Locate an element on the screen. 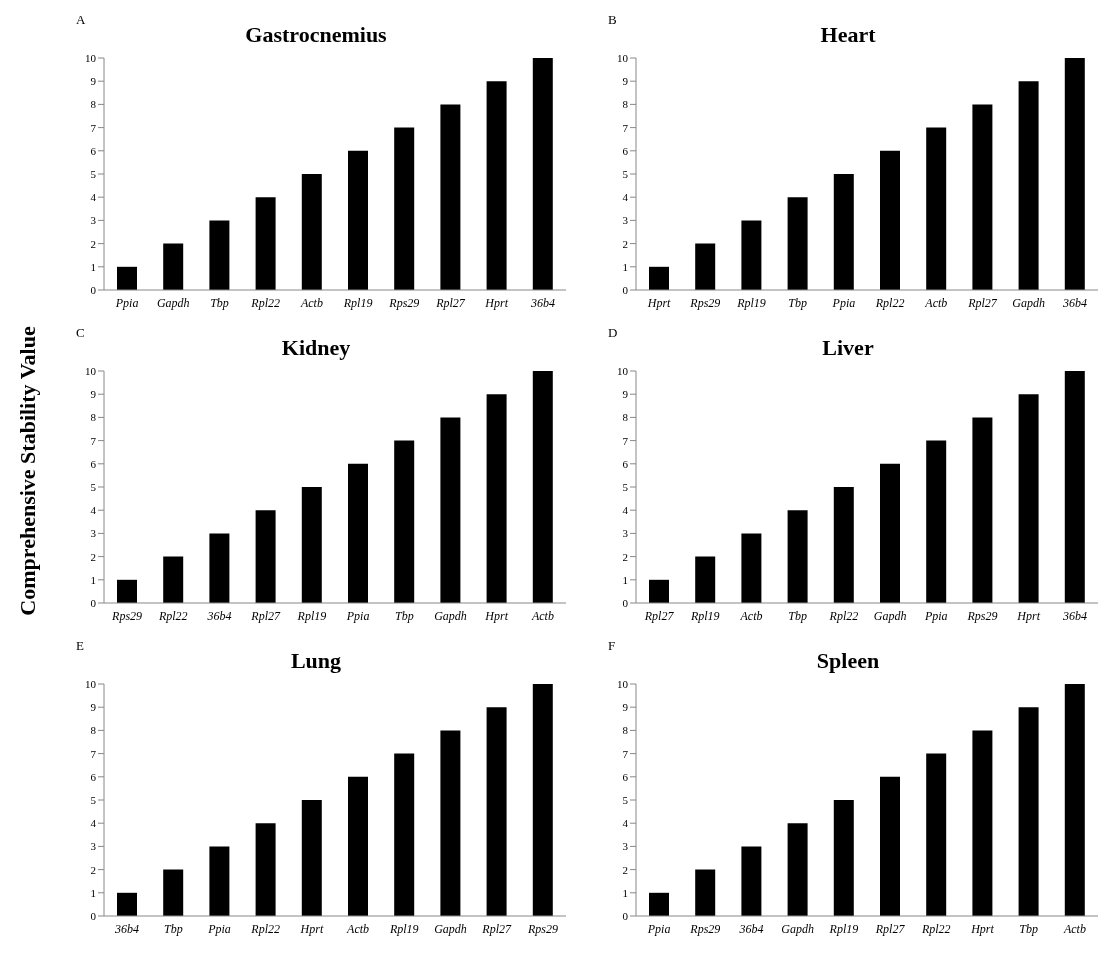 The height and width of the screenshot is (954, 1107). text: F is located at coordinates (612, 646).